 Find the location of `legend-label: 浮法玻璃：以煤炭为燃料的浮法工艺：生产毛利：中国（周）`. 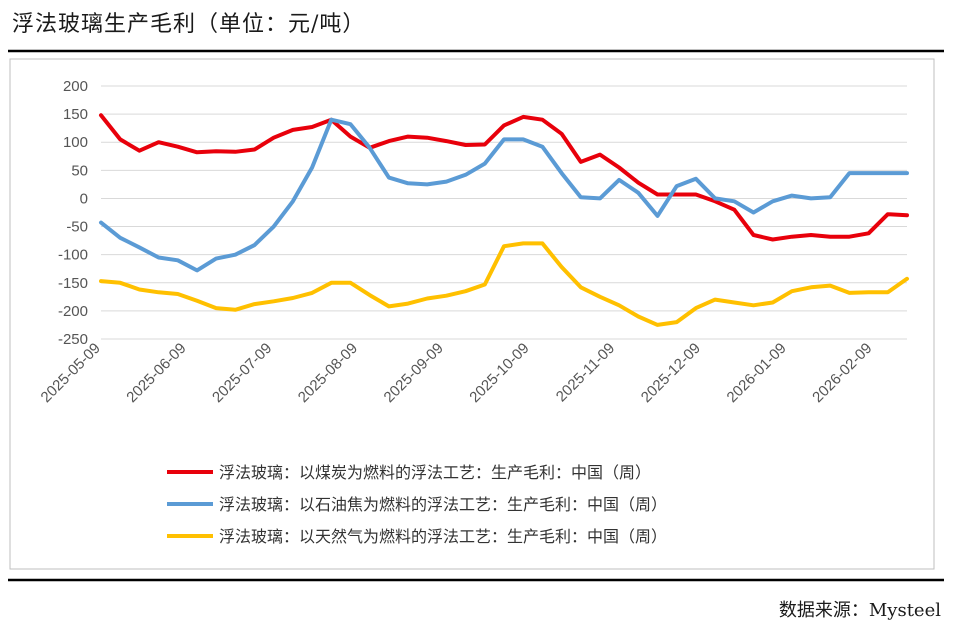

legend-label: 浮法玻璃：以煤炭为燃料的浮法工艺：生产毛利：中国（周） is located at coordinates (435, 472).